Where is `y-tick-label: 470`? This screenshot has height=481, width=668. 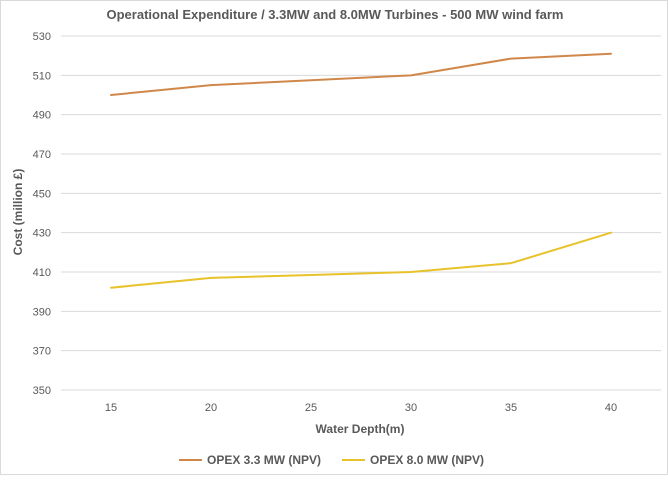
y-tick-label: 470 is located at coordinates (42, 155).